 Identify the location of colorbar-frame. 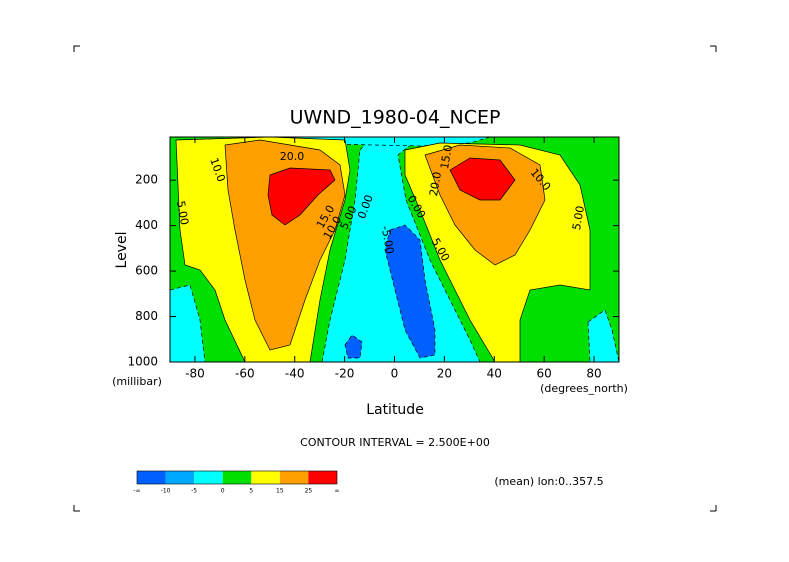
(237, 477).